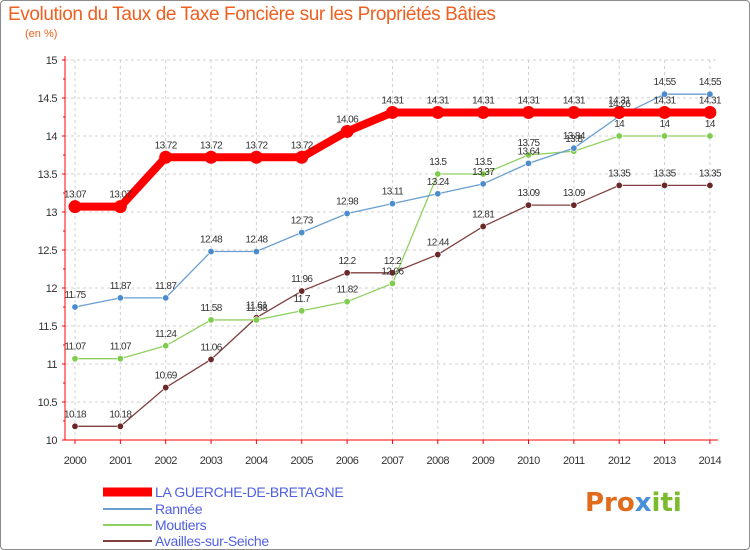 Image resolution: width=750 pixels, height=550 pixels. What do you see at coordinates (52, 289) in the screenshot?
I see `y-tick-label: 12` at bounding box center [52, 289].